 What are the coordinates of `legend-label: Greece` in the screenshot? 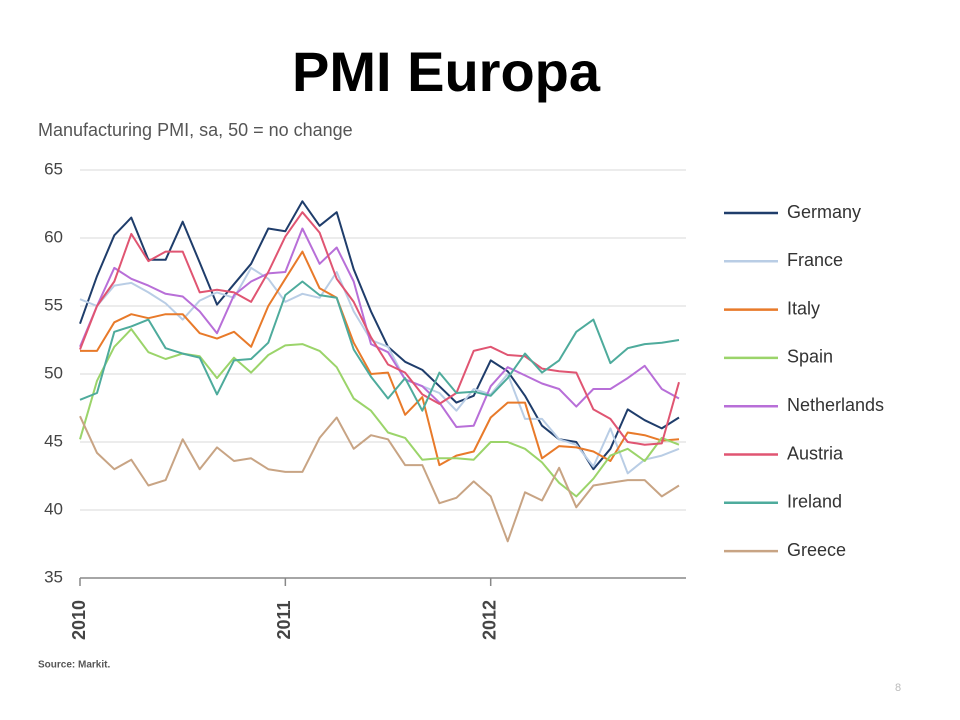 It's located at (816, 550).